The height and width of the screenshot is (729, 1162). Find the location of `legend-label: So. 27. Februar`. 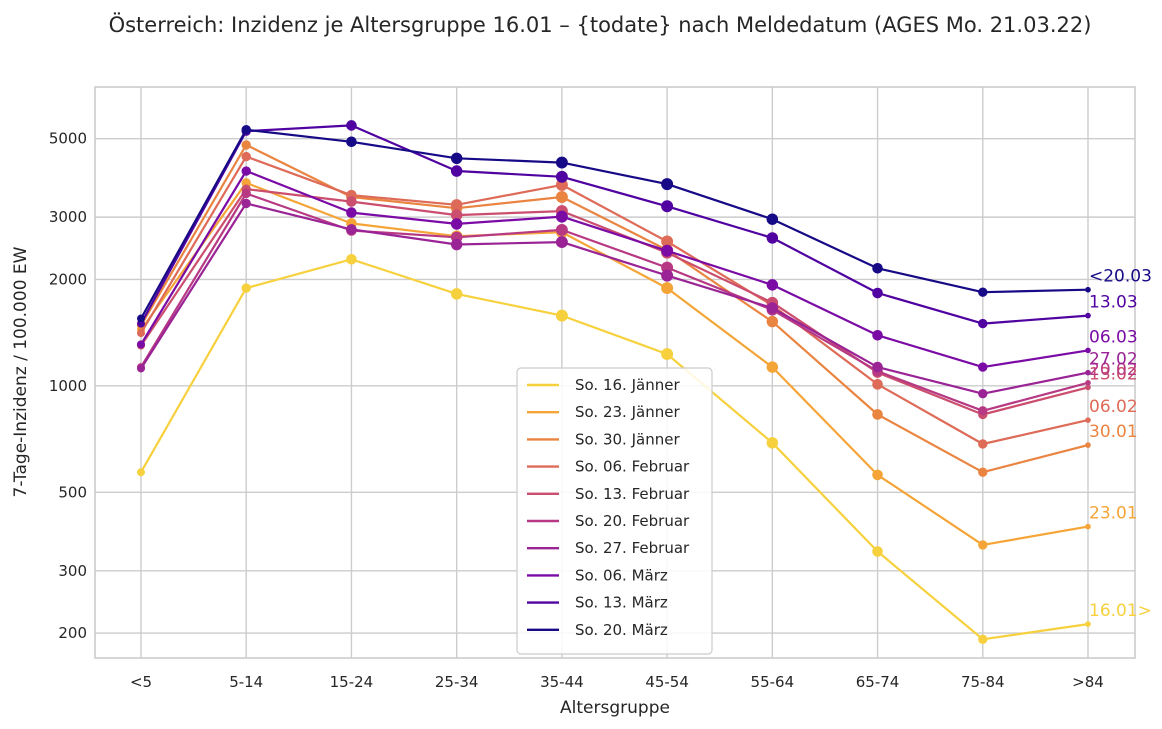

legend-label: So. 27. Februar is located at coordinates (632, 548).